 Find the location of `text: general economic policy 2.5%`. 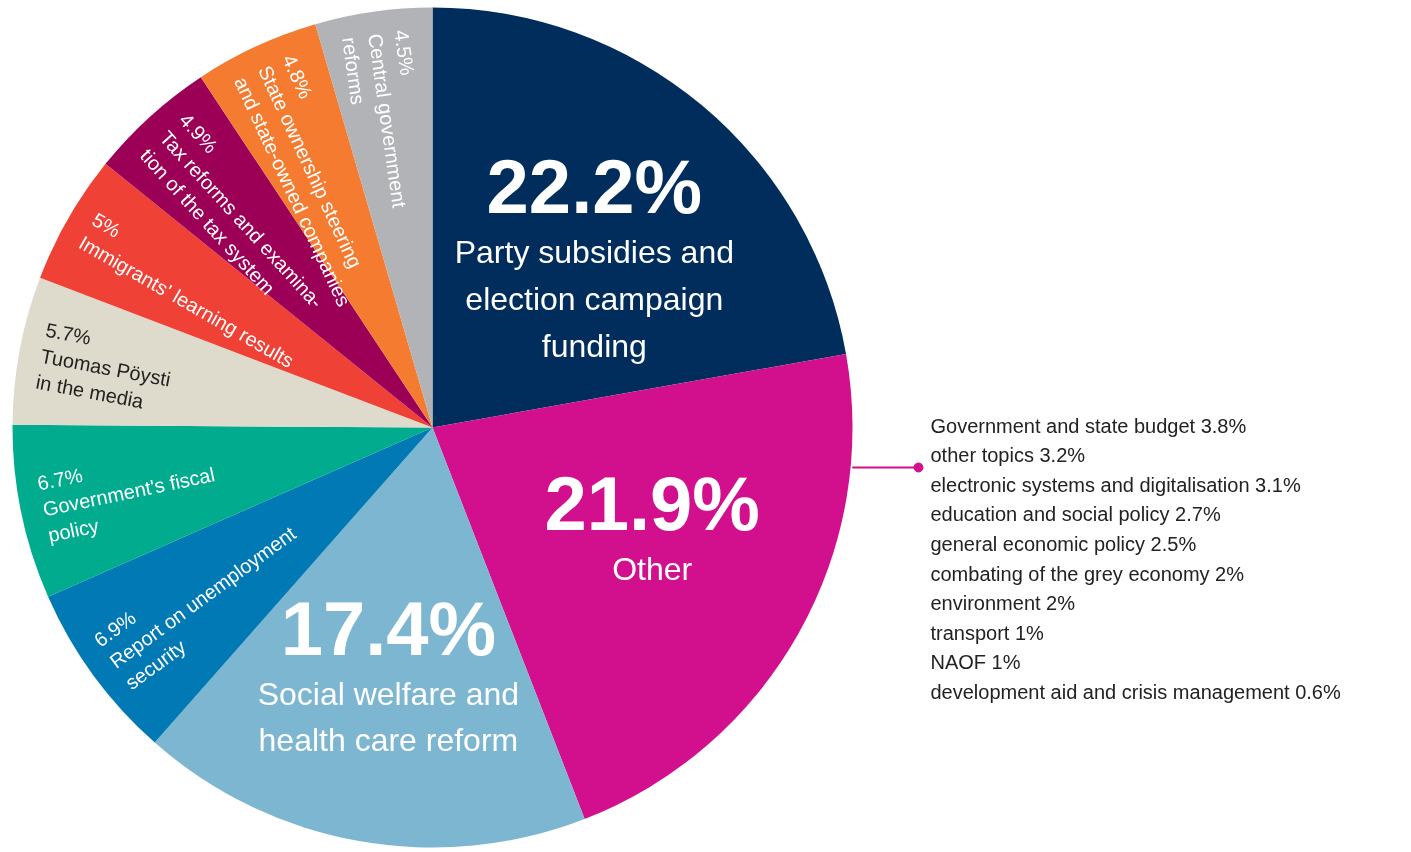

text: general economic policy 2.5% is located at coordinates (1063, 543).